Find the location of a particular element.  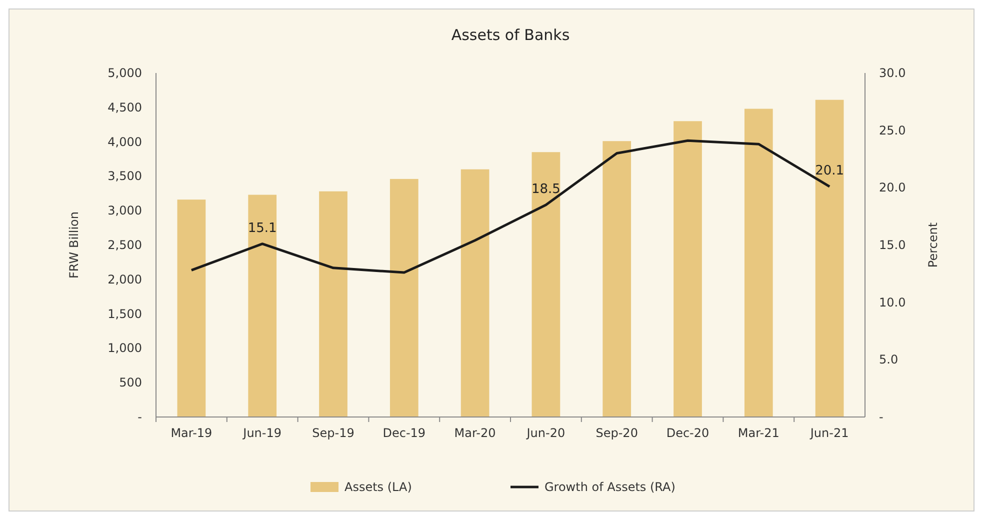

y-axis-title: FRW Billion is located at coordinates (74, 245).